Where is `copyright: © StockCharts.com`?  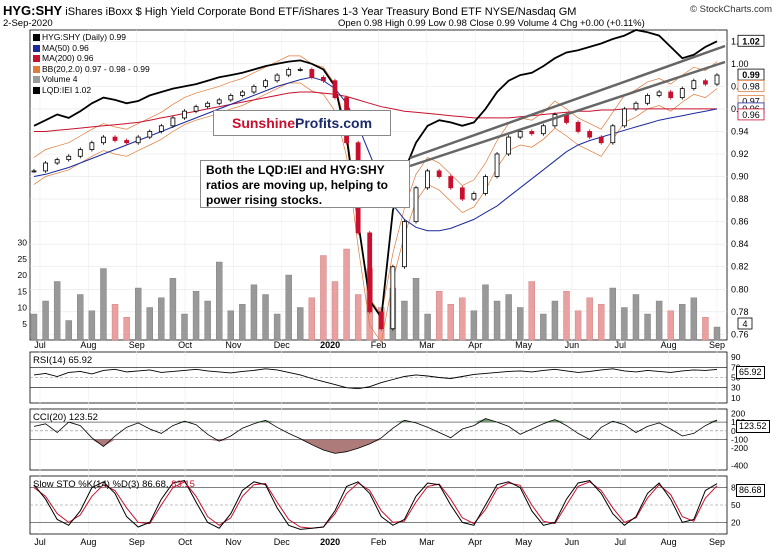 copyright: © StockCharts.com is located at coordinates (731, 9).